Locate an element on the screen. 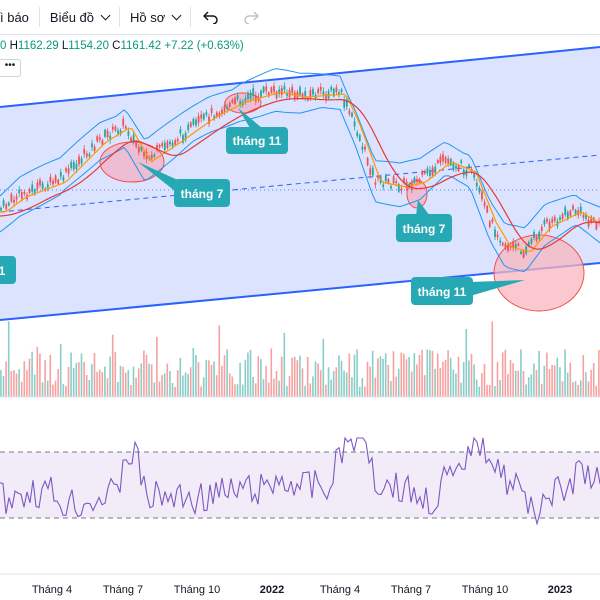 This screenshot has height=600, width=600. chart-menu-button: Biểu đồ is located at coordinates (79, 17).